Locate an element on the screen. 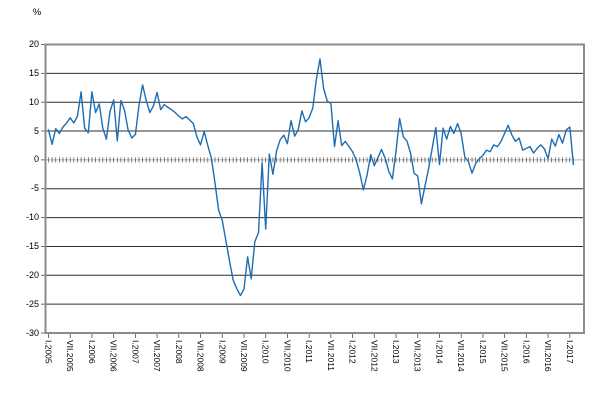 The image size is (600, 415). x-axis-tick-label: VII.2010 is located at coordinates (287, 356).